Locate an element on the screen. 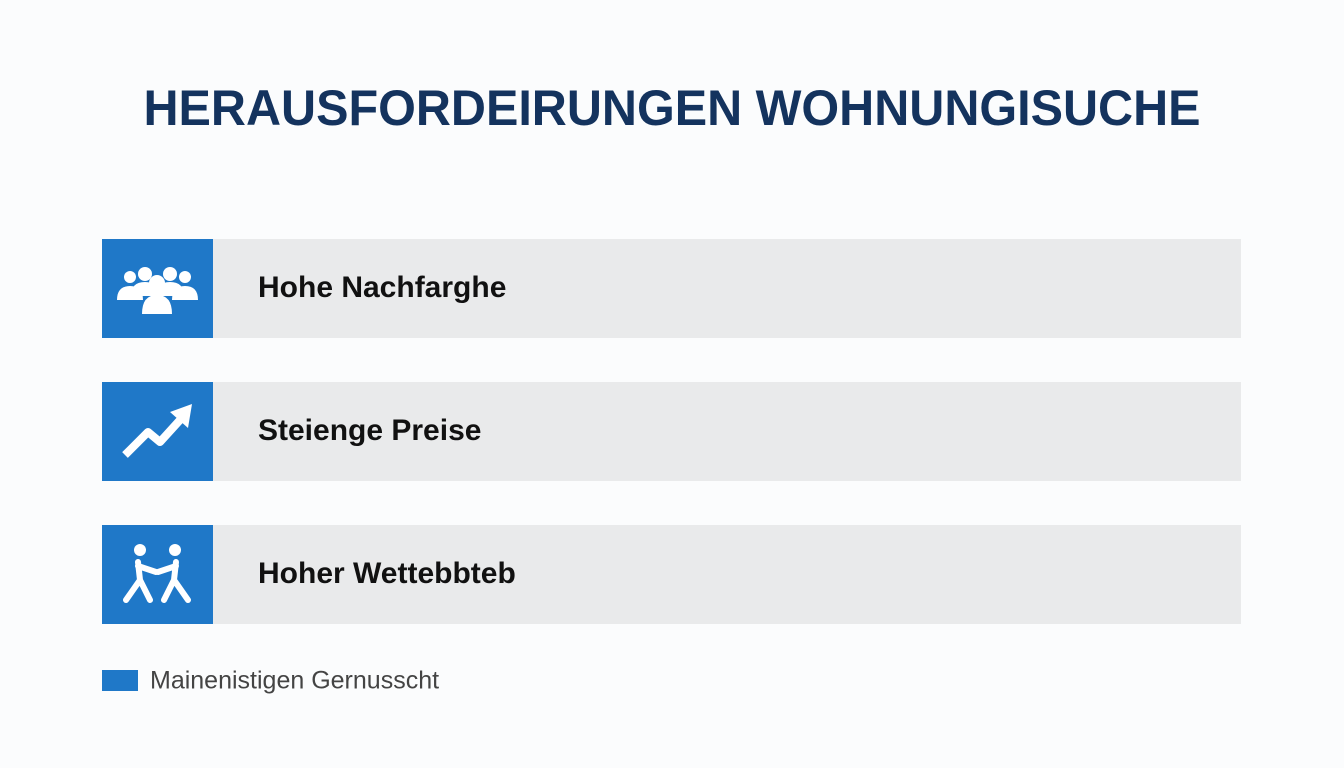 This screenshot has width=1344, height=768. item-row: Hohe Nachfarghe is located at coordinates (671, 288).